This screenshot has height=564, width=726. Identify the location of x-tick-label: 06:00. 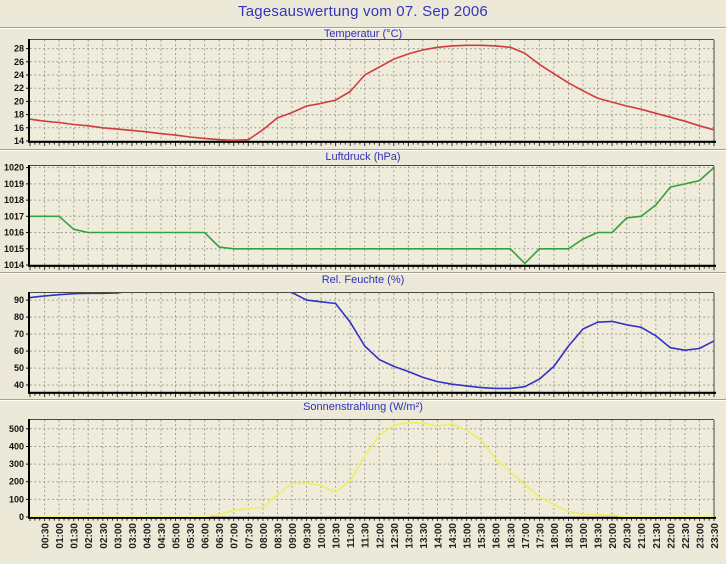
(206, 536).